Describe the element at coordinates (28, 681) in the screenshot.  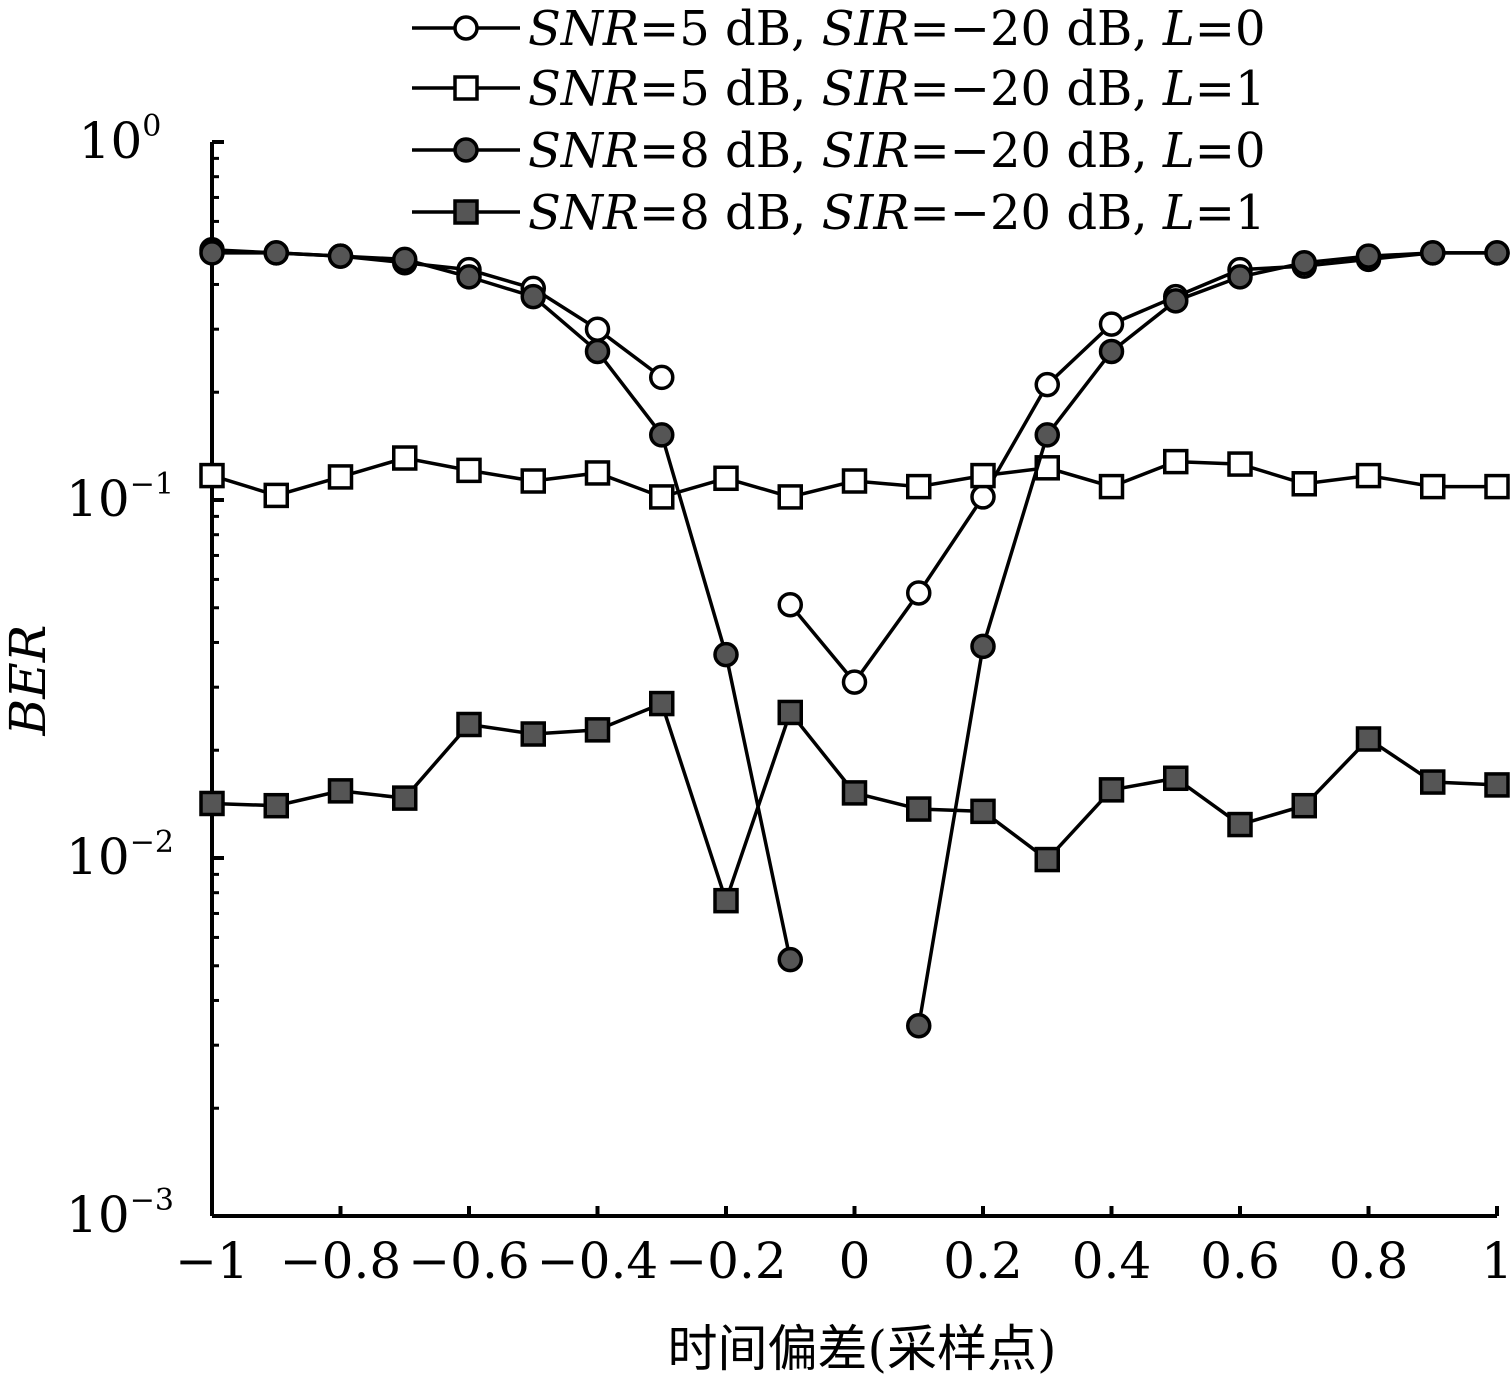
I see `y-axis-label: BER` at that location.